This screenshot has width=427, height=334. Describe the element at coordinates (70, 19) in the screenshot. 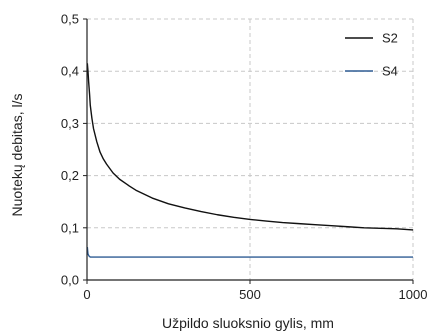

I see `y-tick-label: 0,5` at that location.